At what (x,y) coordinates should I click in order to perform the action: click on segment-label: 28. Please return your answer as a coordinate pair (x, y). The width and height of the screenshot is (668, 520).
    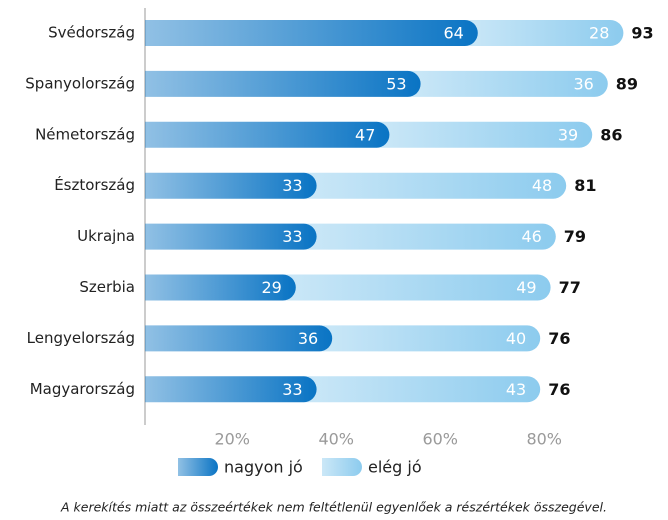
    Looking at the image, I should click on (599, 33).